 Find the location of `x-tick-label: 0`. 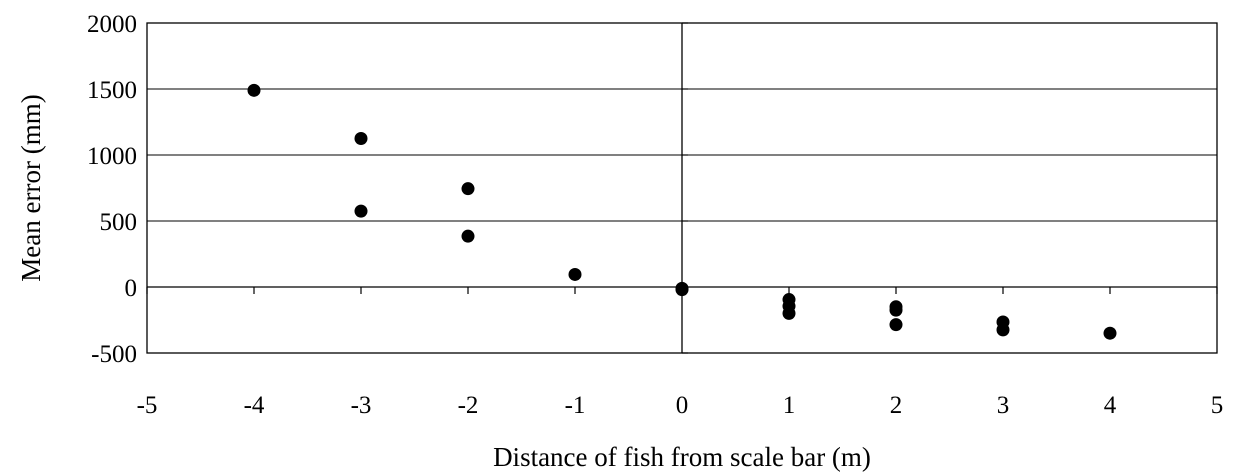

x-tick-label: 0 is located at coordinates (682, 405).